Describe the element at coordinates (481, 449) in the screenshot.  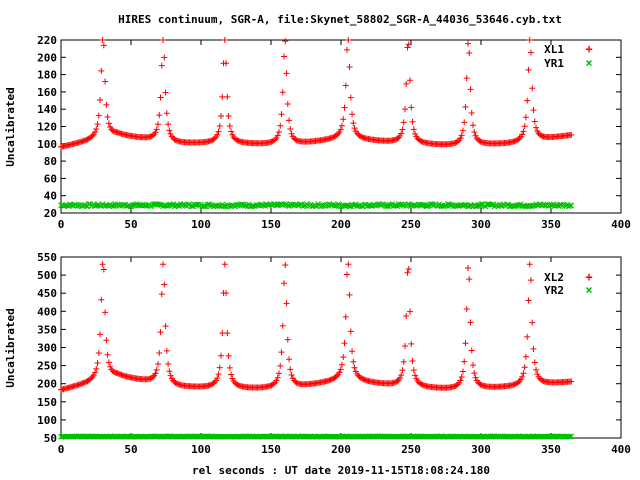
I see `x-tick-label: 300` at that location.